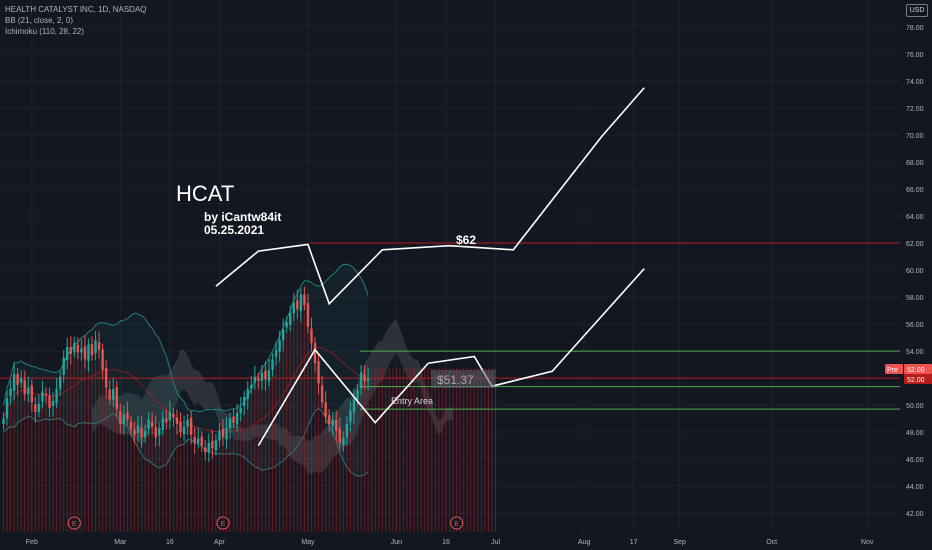 This screenshot has width=932, height=550. I want to click on price-tags: Pre 52.00 52.00, so click(908, 374).